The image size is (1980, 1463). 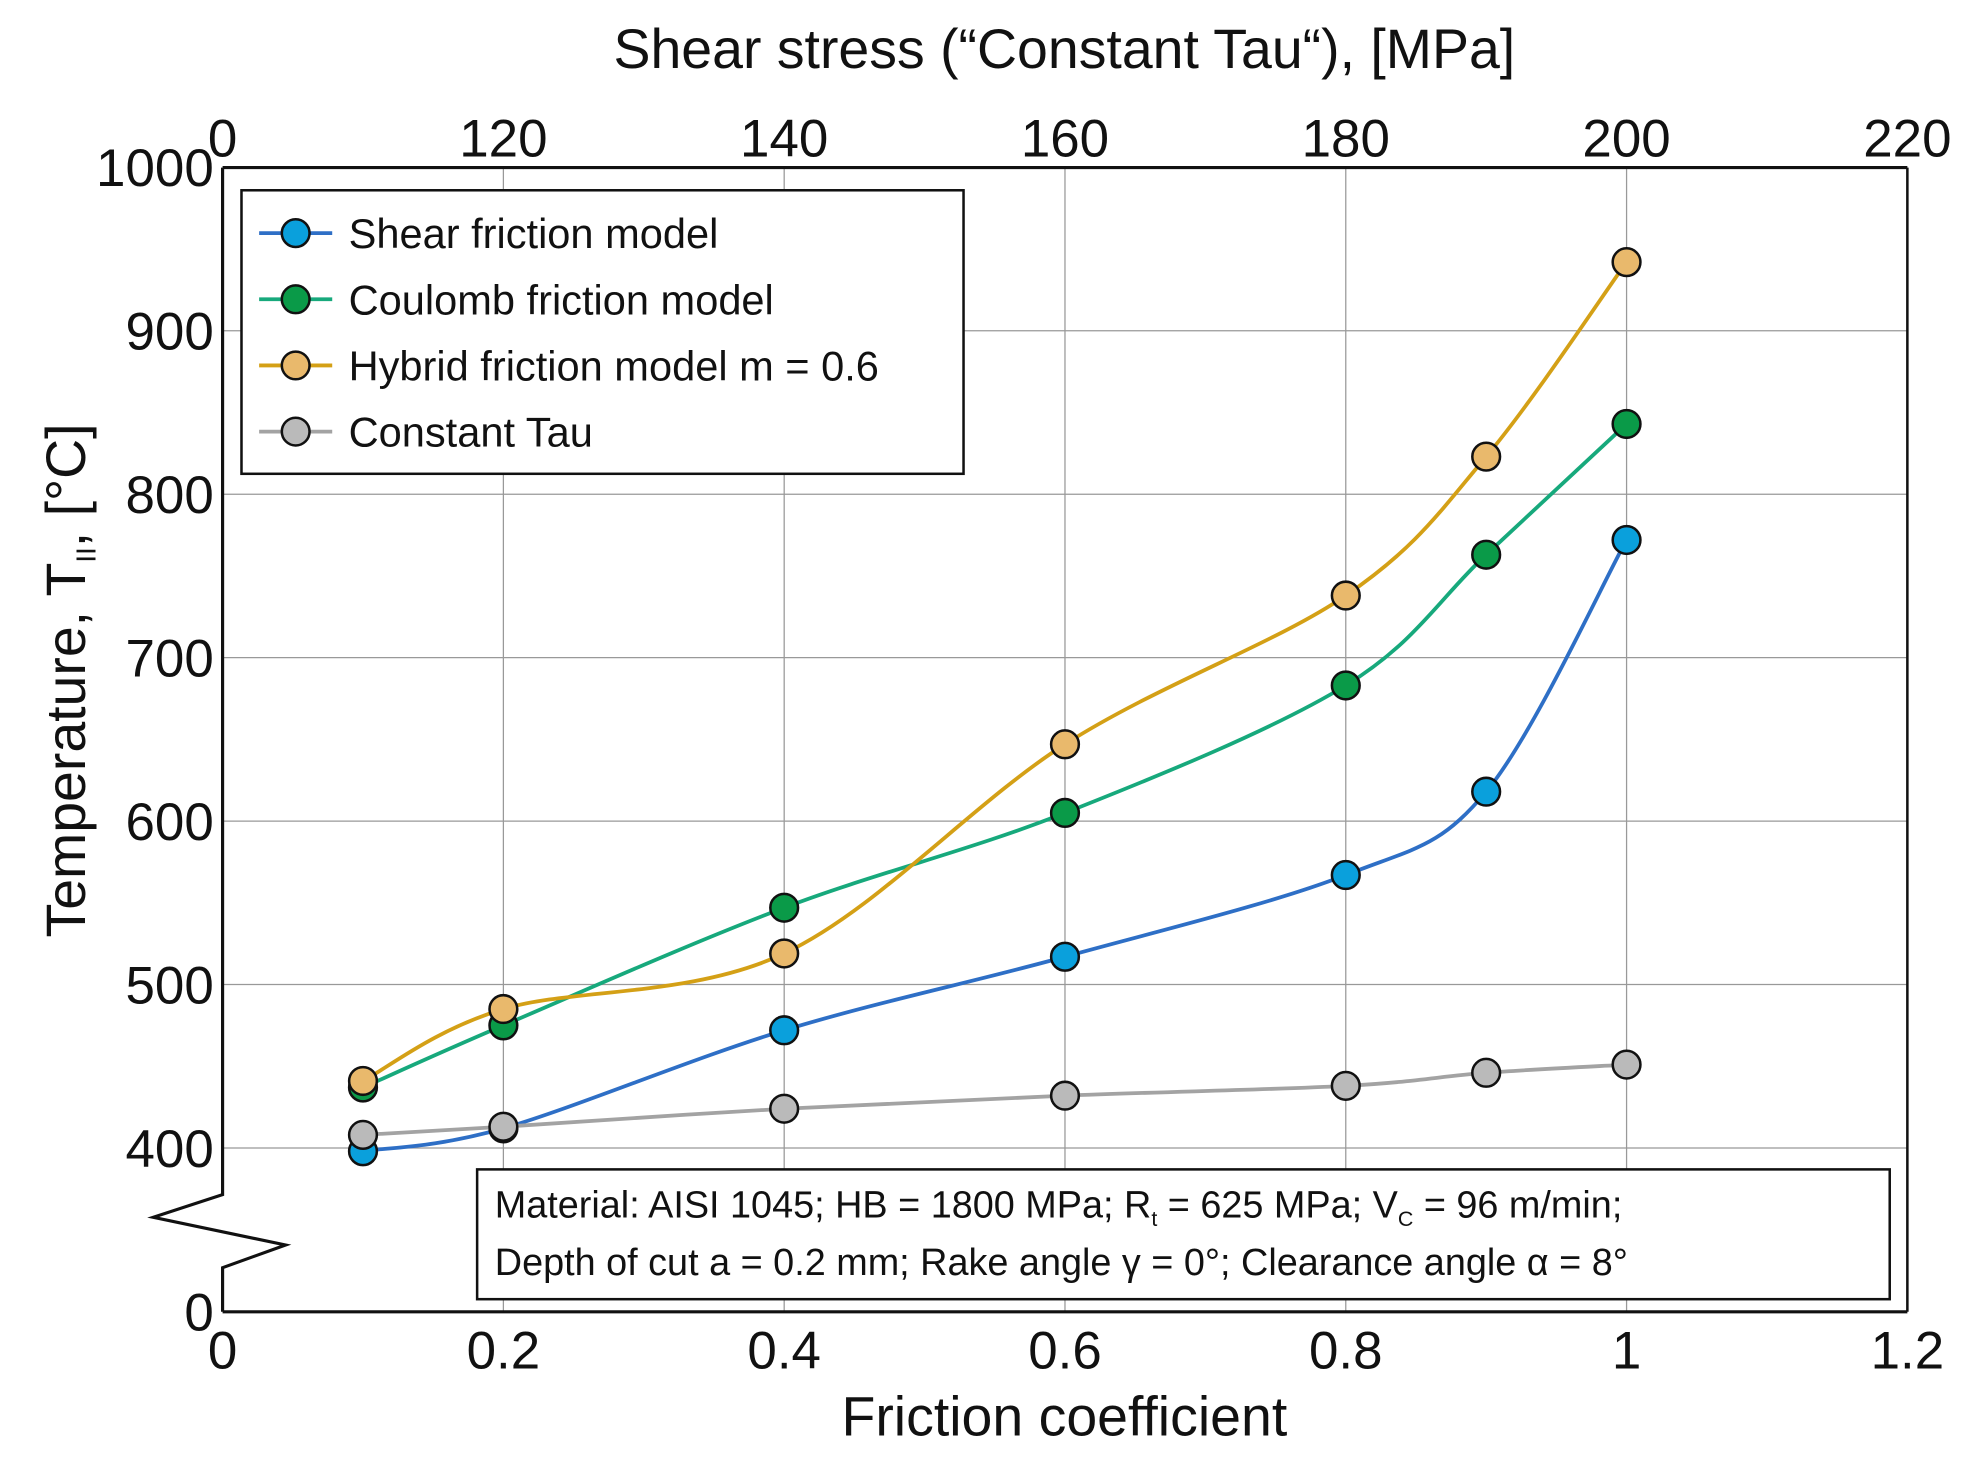 I want to click on x2-axis-title: Shear stress (“Constant Tau“), [MPa], so click(x=1064, y=49).